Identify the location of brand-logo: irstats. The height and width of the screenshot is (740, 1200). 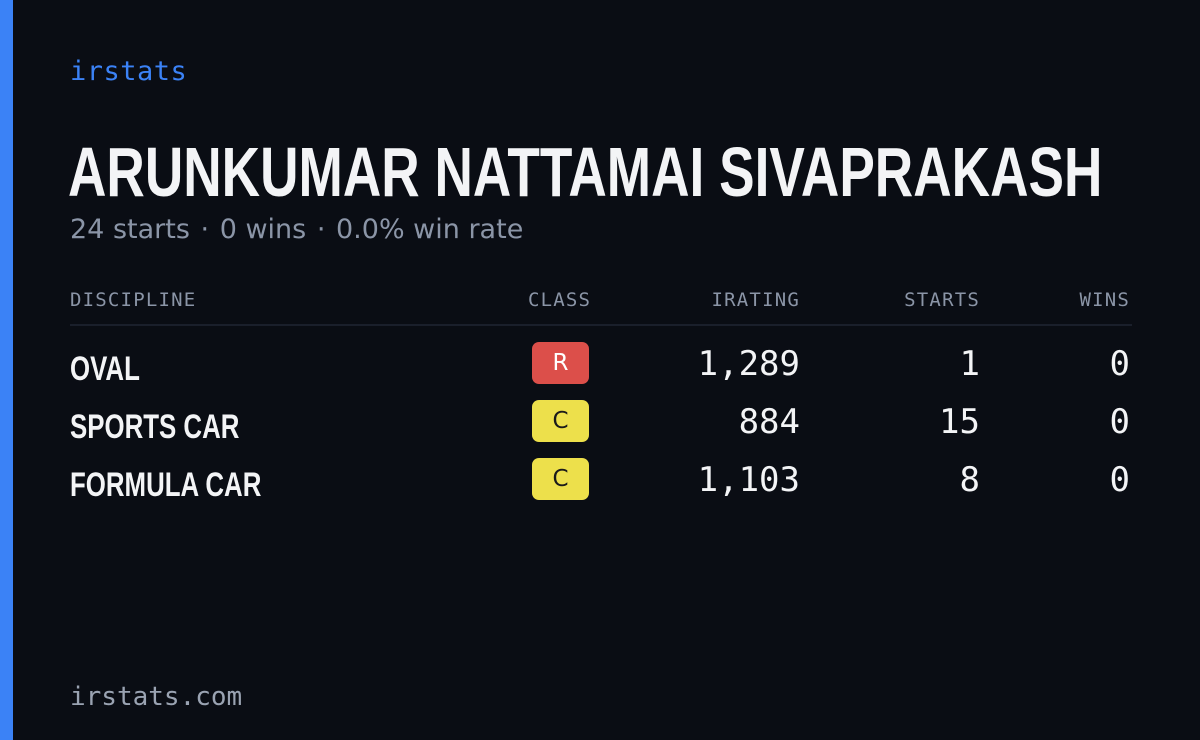
(129, 71).